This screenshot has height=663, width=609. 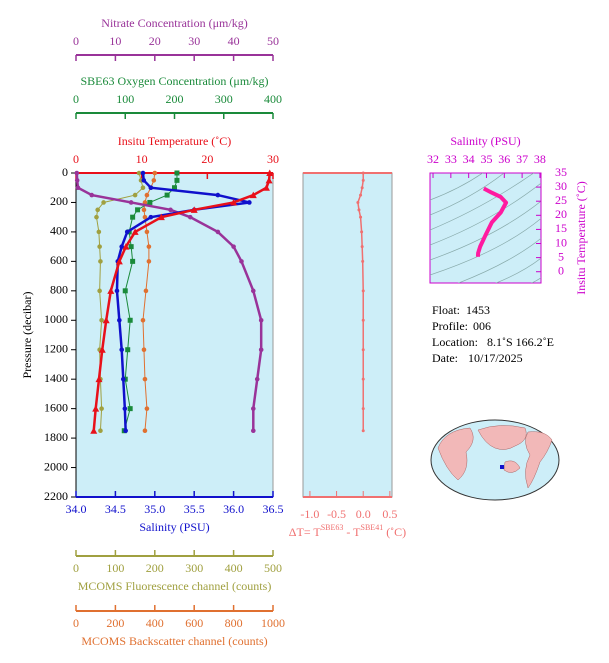 What do you see at coordinates (115, 509) in the screenshot?
I see `x-tick-label: 34.5` at bounding box center [115, 509].